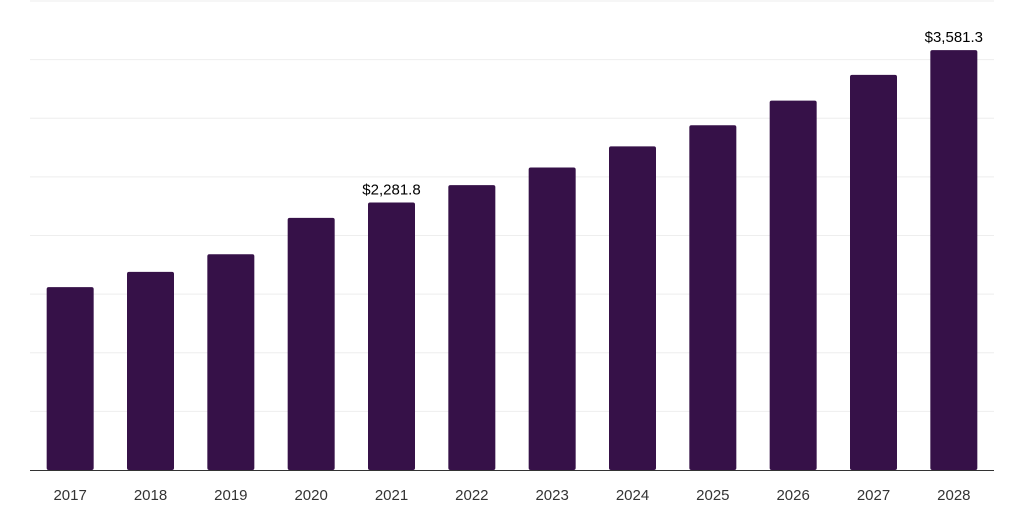  I want to click on x-tick-label: 2027, so click(873, 495).